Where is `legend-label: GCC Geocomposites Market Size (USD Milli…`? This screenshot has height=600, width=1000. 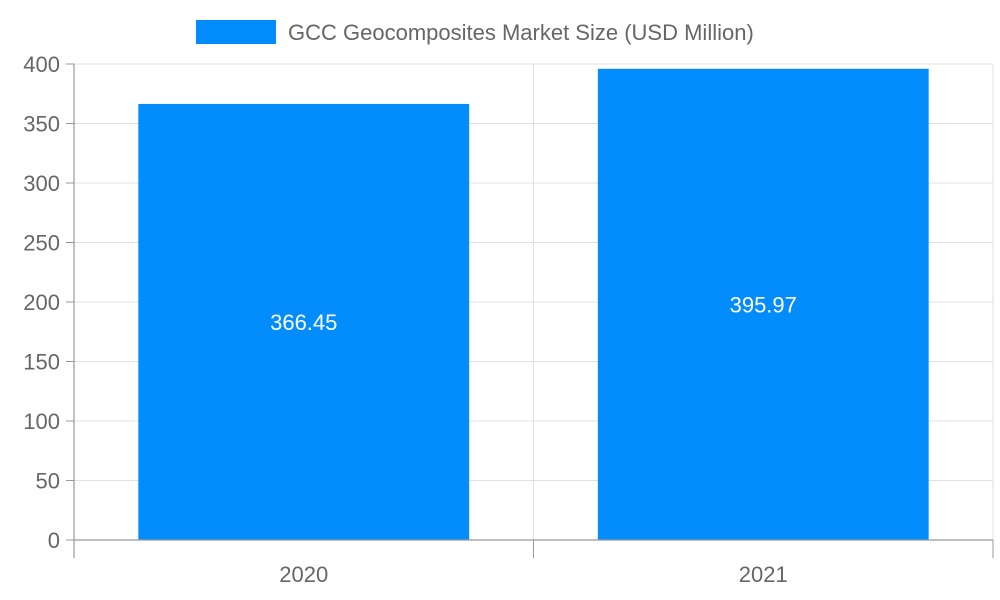
legend-label: GCC Geocomposites Market Size (USD Milli… is located at coordinates (521, 32).